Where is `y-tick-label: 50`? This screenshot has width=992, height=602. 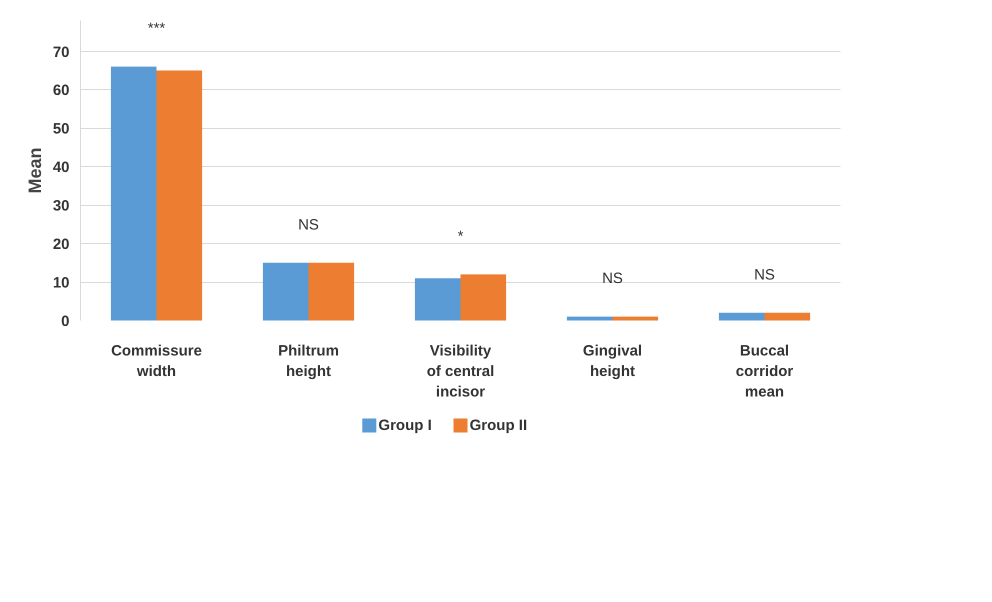 y-tick-label: 50 is located at coordinates (61, 129).